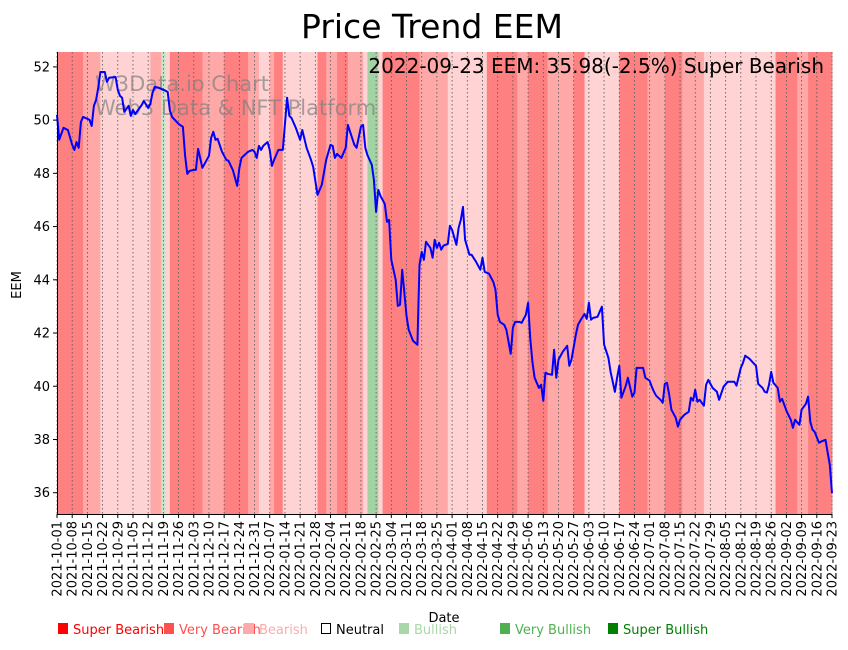 This screenshot has width=848, height=650. Describe the element at coordinates (225, 559) in the screenshot. I see `x-tick-label: 2021-12-17` at that location.